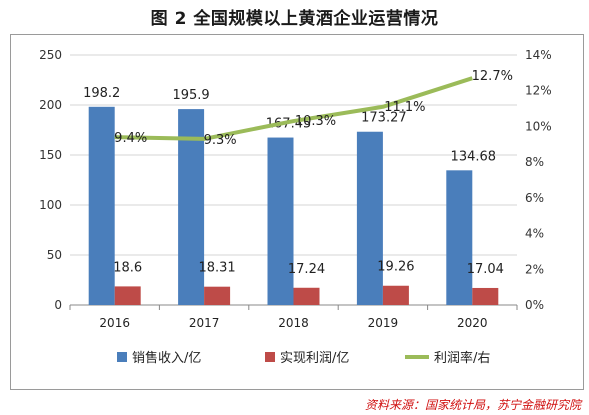  I want to click on margin-data-label: 11.1%, so click(404, 107).